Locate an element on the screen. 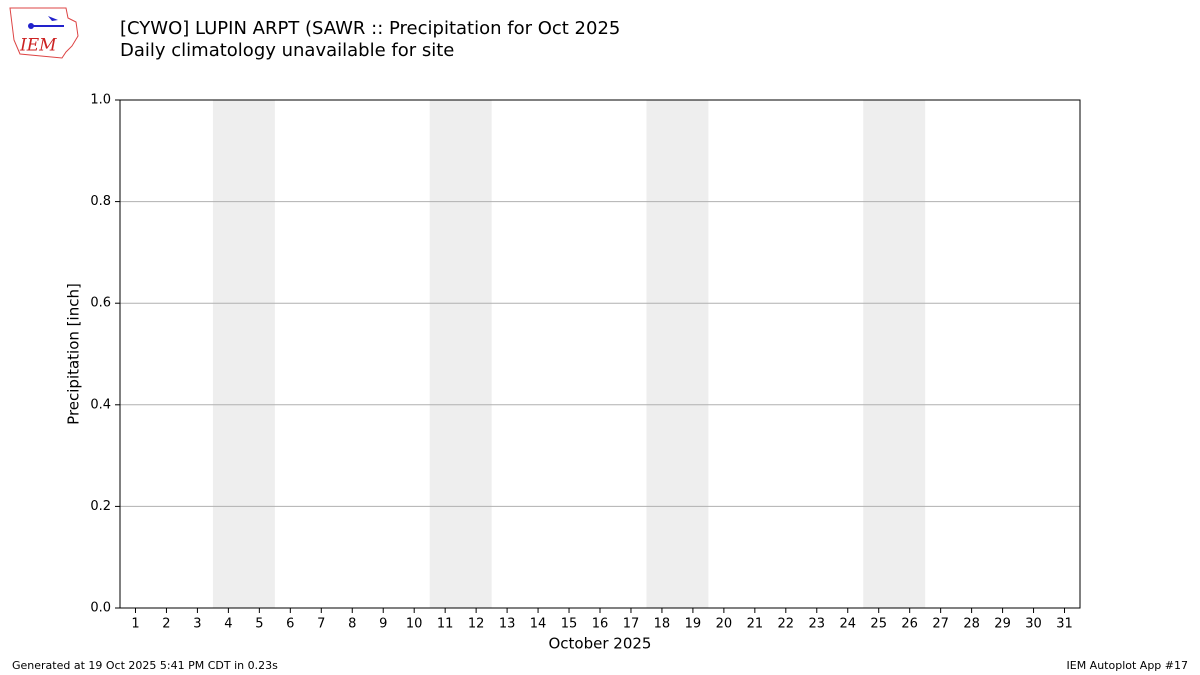 The width and height of the screenshot is (1200, 675). x-tick-label: 24 is located at coordinates (847, 624).